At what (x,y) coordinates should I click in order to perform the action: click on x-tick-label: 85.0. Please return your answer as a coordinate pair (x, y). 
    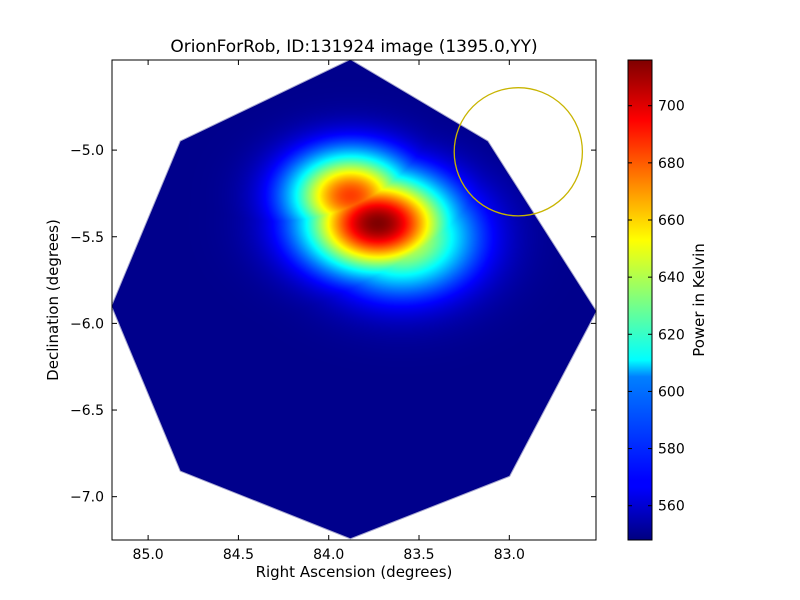
    Looking at the image, I should click on (148, 555).